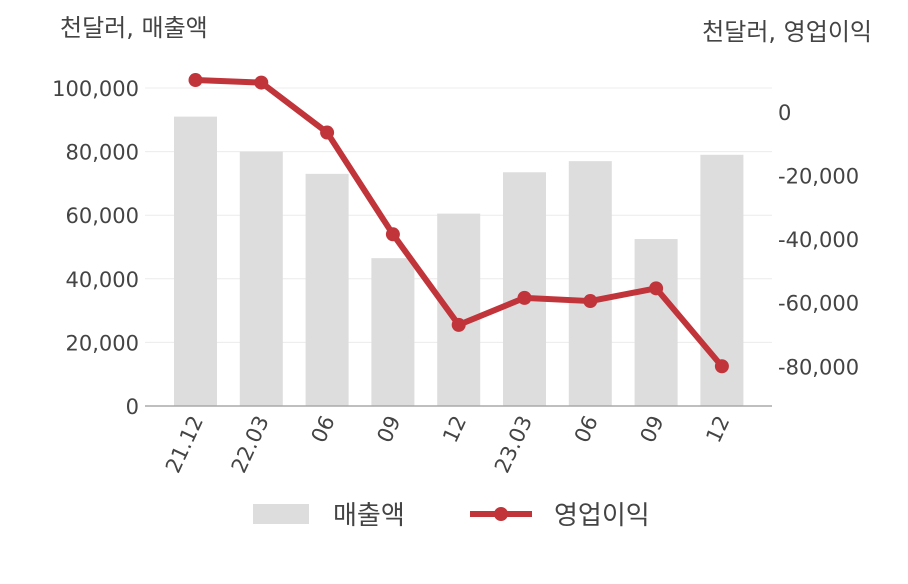 This screenshot has width=908, height=584. What do you see at coordinates (250, 444) in the screenshot?
I see `x-tick-label: 22.03` at bounding box center [250, 444].